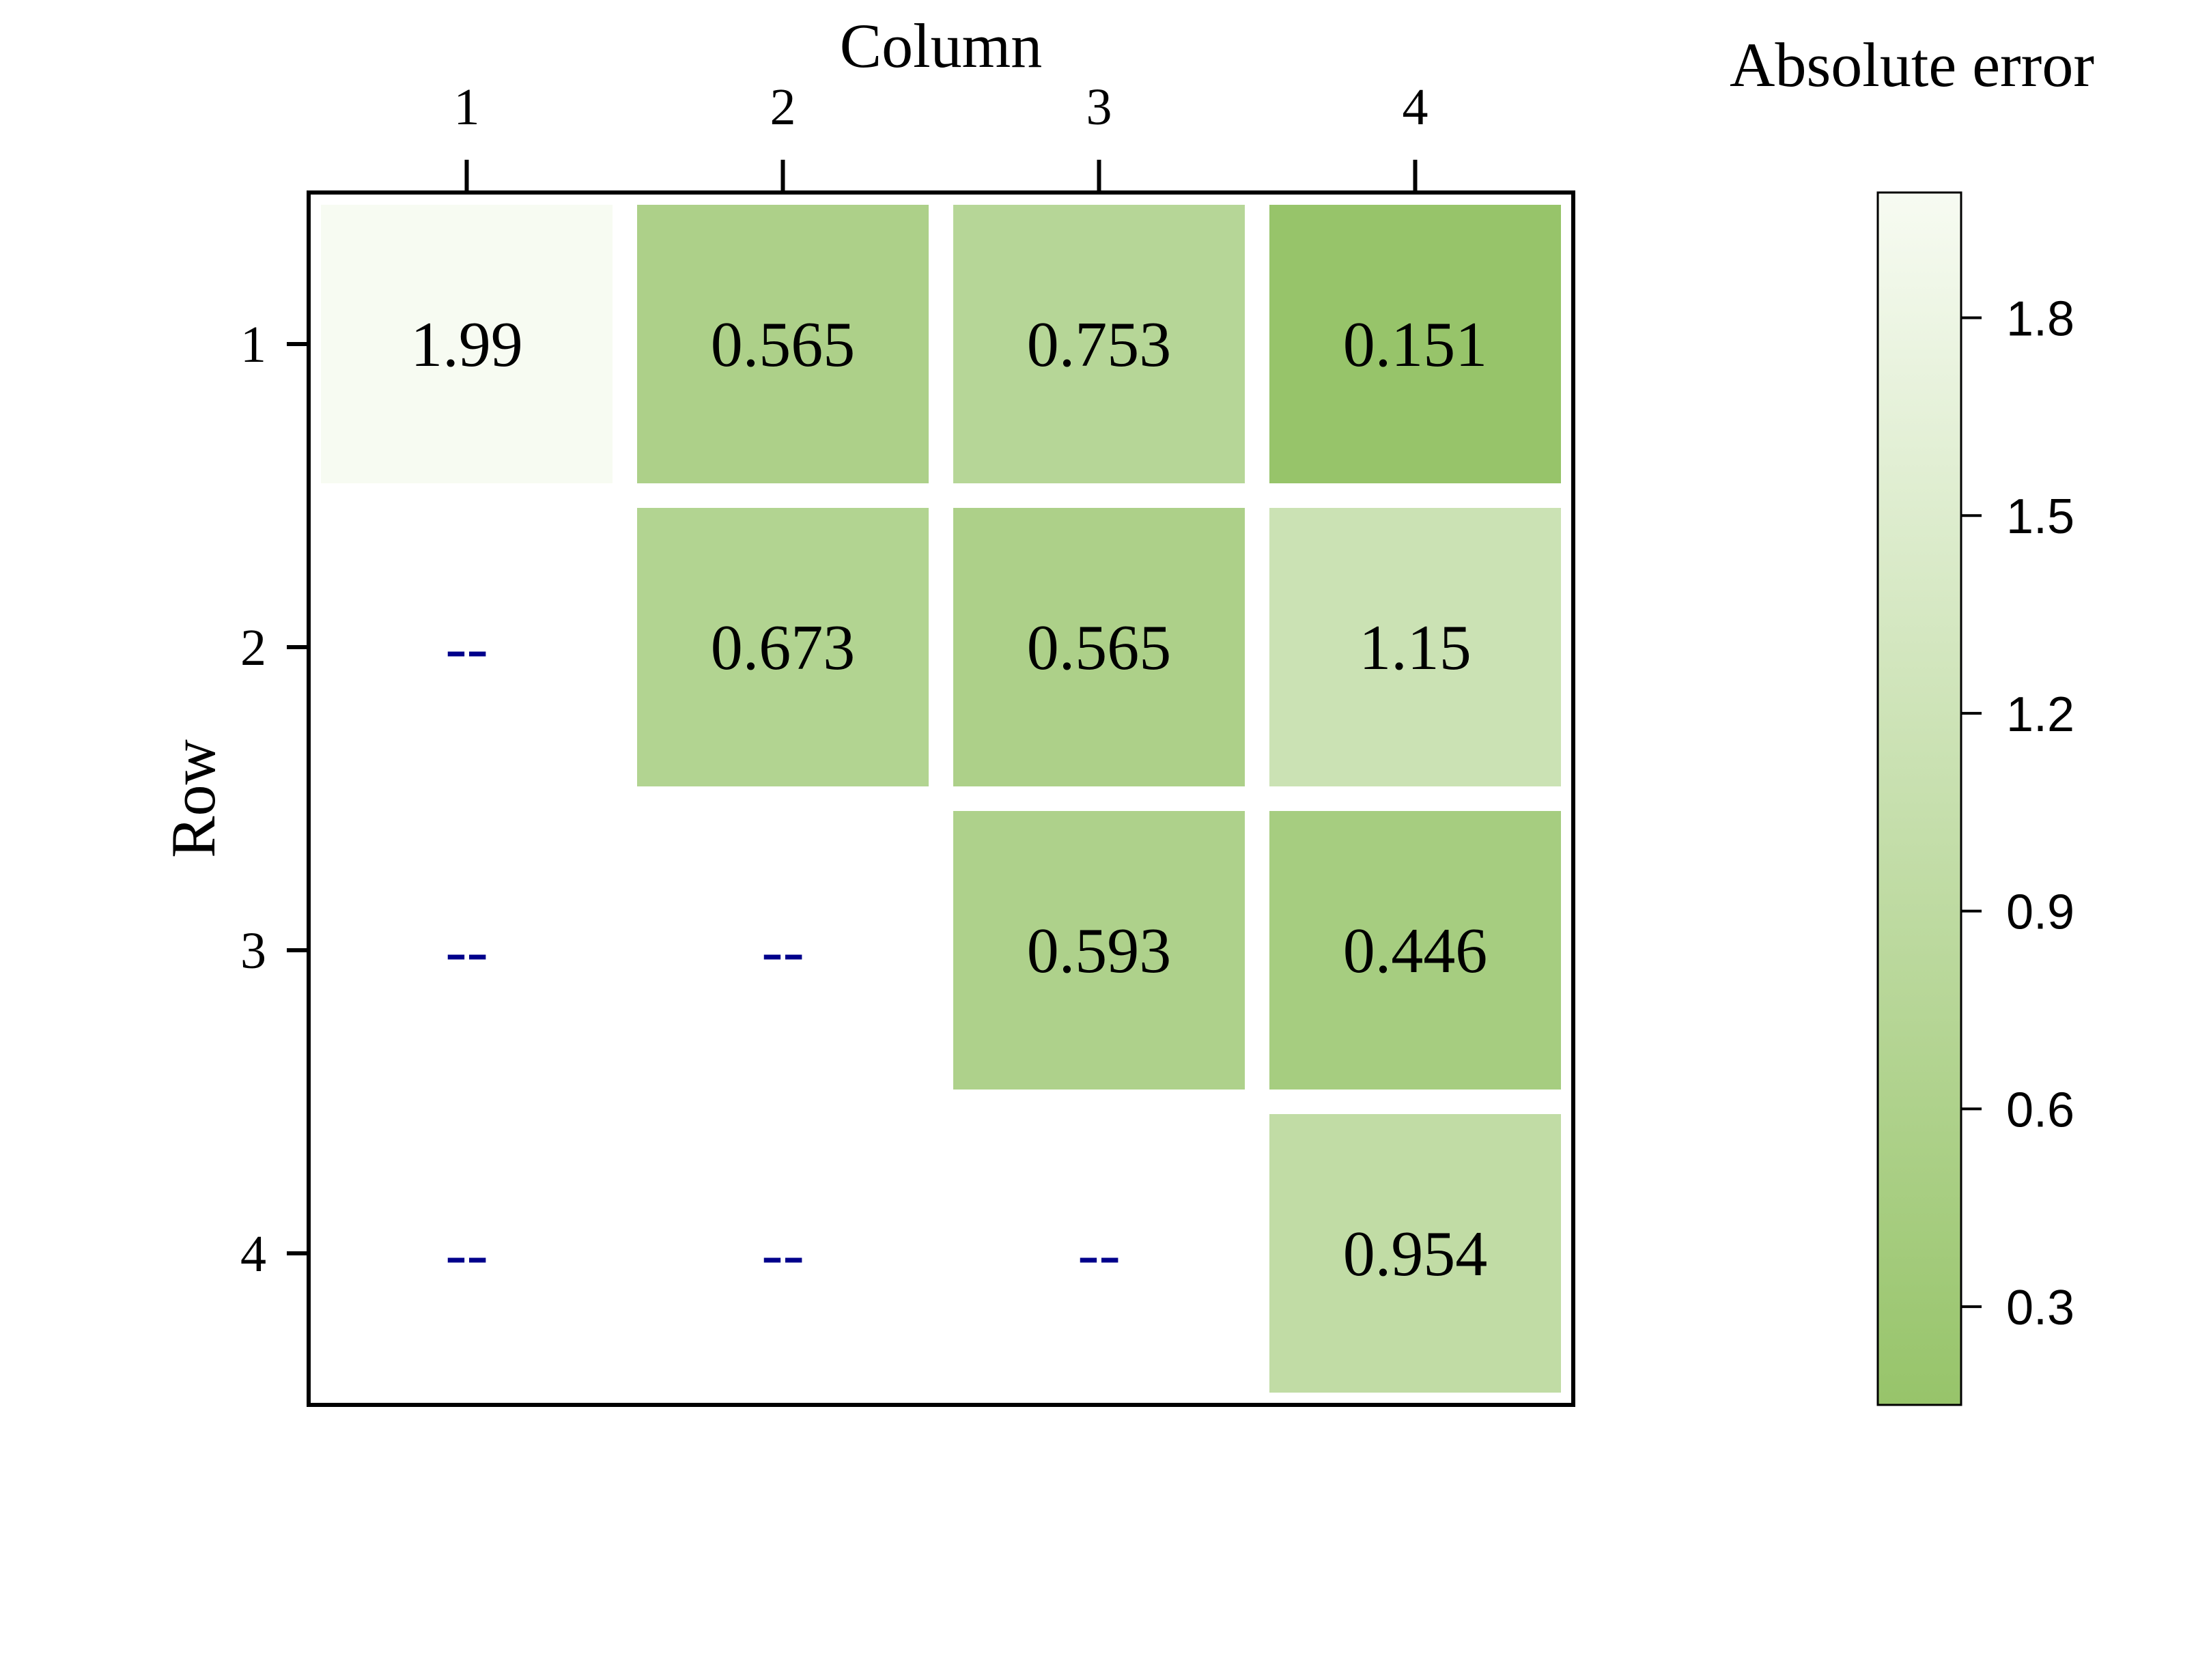  I want to click on x-tick-label: 2, so click(783, 107).